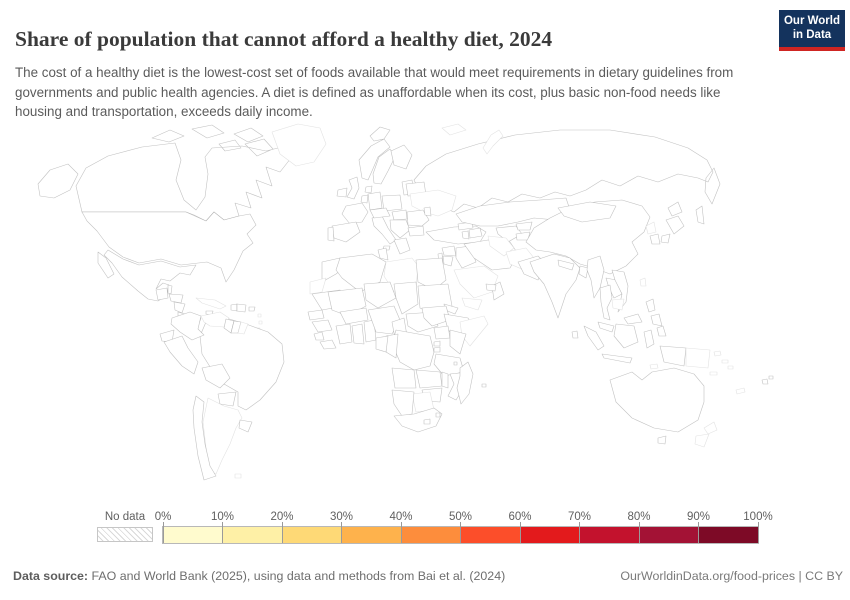 This screenshot has width=850, height=600. What do you see at coordinates (211, 303) in the screenshot?
I see `country-cuba` at bounding box center [211, 303].